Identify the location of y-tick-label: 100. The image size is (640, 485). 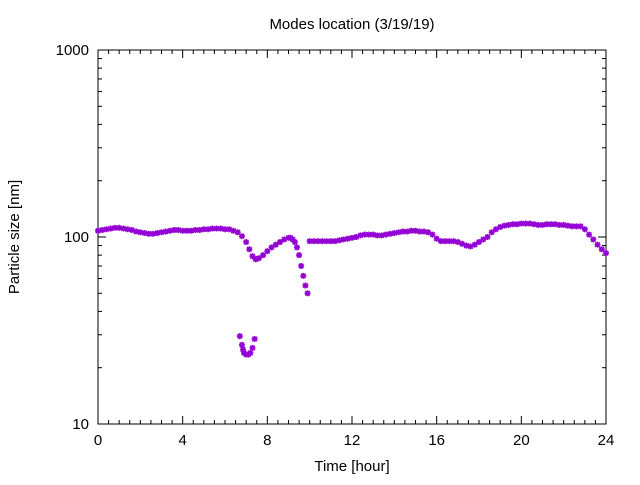
(76, 237).